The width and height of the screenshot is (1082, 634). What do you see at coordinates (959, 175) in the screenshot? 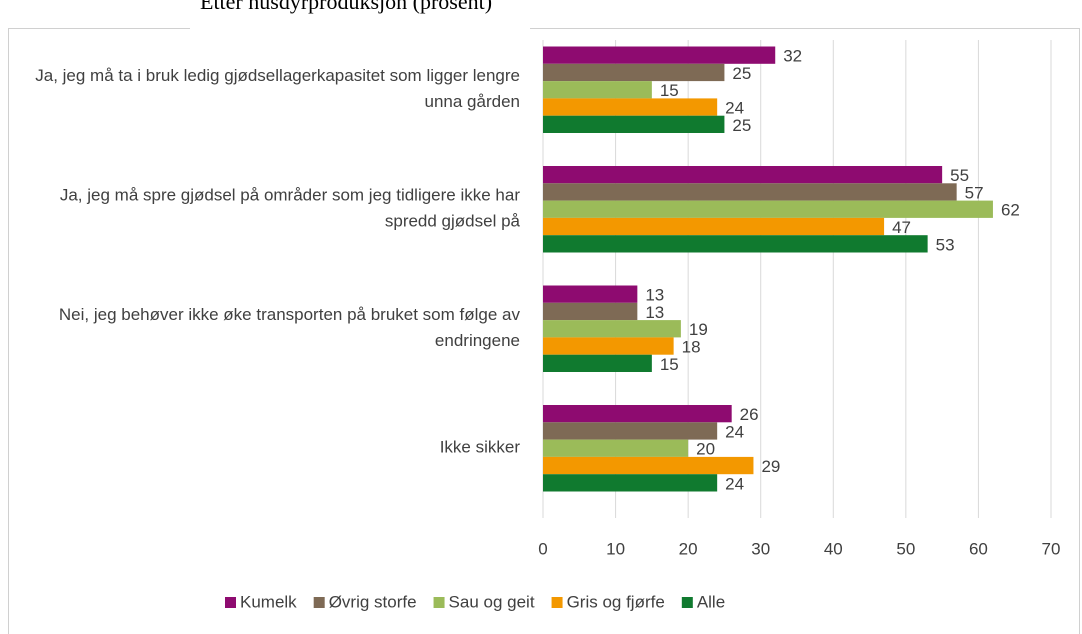
I see `data-label: 55` at bounding box center [959, 175].